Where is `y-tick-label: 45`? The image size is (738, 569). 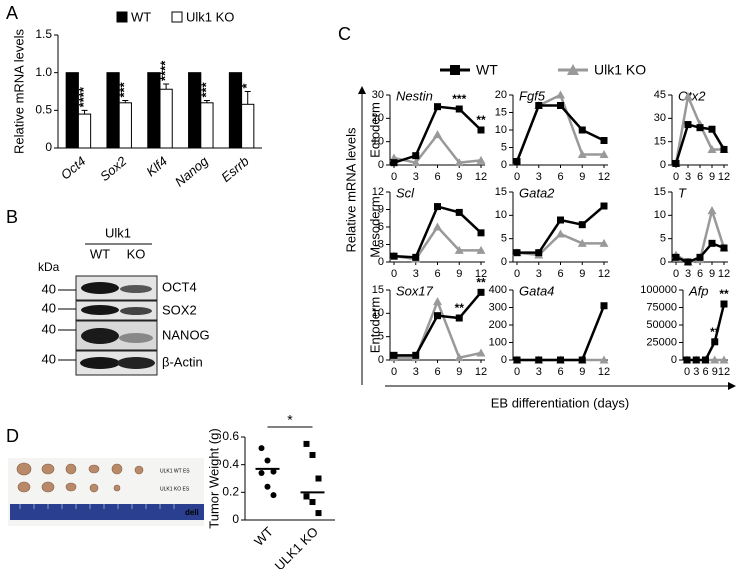 y-tick-label: 45 is located at coordinates (660, 95).